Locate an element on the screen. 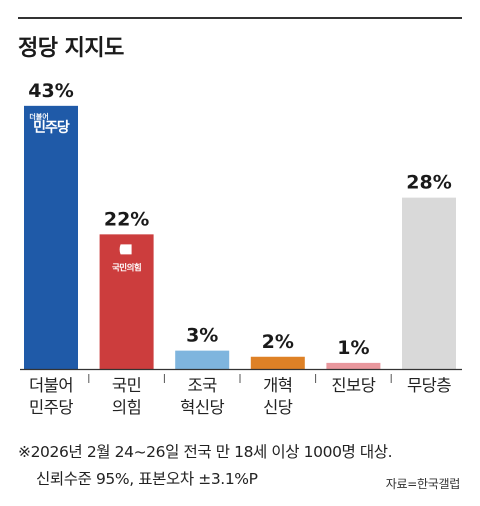  category-label: 민주당 is located at coordinates (51, 407).